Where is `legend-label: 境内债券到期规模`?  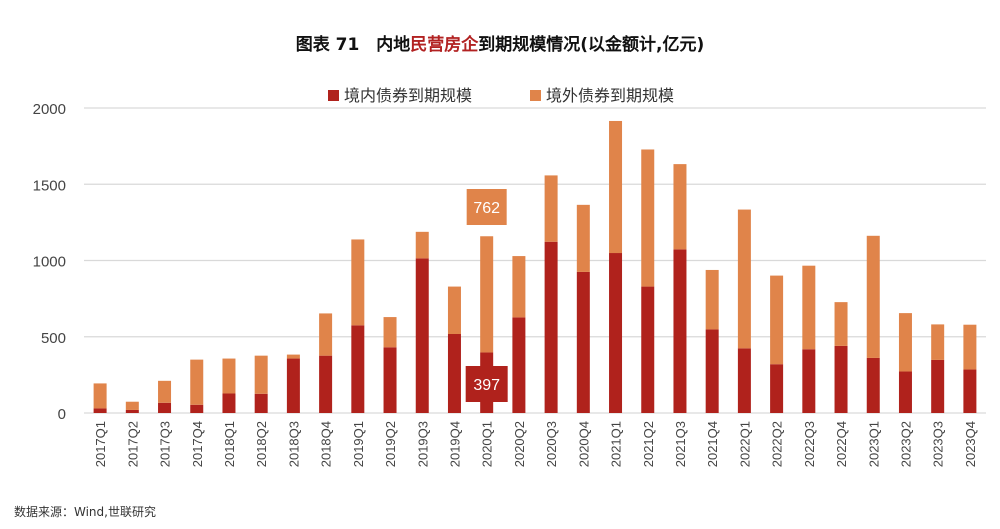
legend-label: 境内债券到期规模 is located at coordinates (408, 95).